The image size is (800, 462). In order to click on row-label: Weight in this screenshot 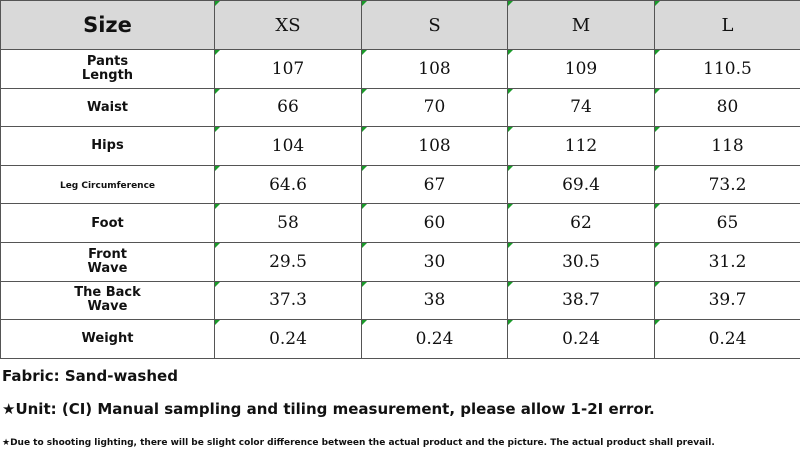, I will do `click(107, 339)`.